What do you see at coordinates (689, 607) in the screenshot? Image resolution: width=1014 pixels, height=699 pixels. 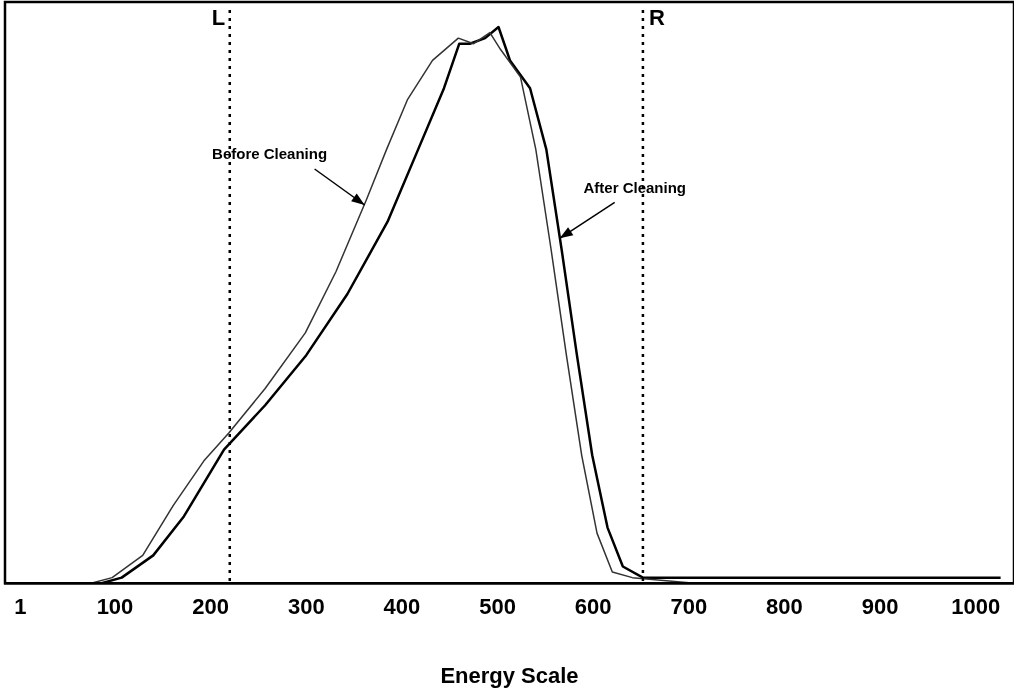 I see `x-tick-label: 700` at bounding box center [689, 607].